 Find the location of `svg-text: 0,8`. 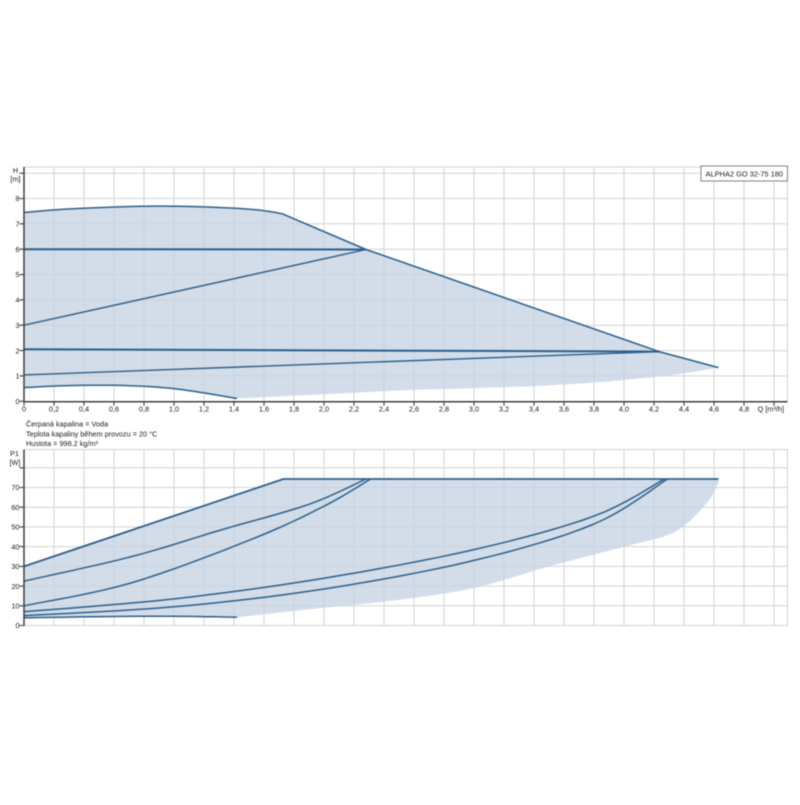

svg-text: 0,8 is located at coordinates (144, 409).